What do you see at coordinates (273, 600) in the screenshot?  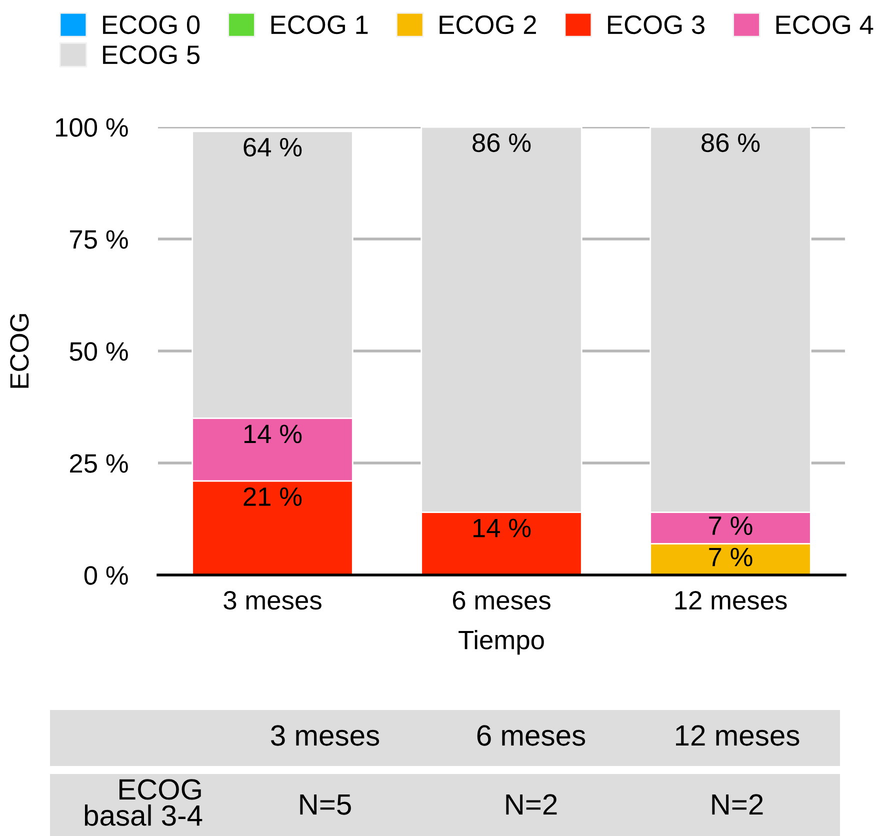 I see `x-tick-label: 3 meses` at bounding box center [273, 600].